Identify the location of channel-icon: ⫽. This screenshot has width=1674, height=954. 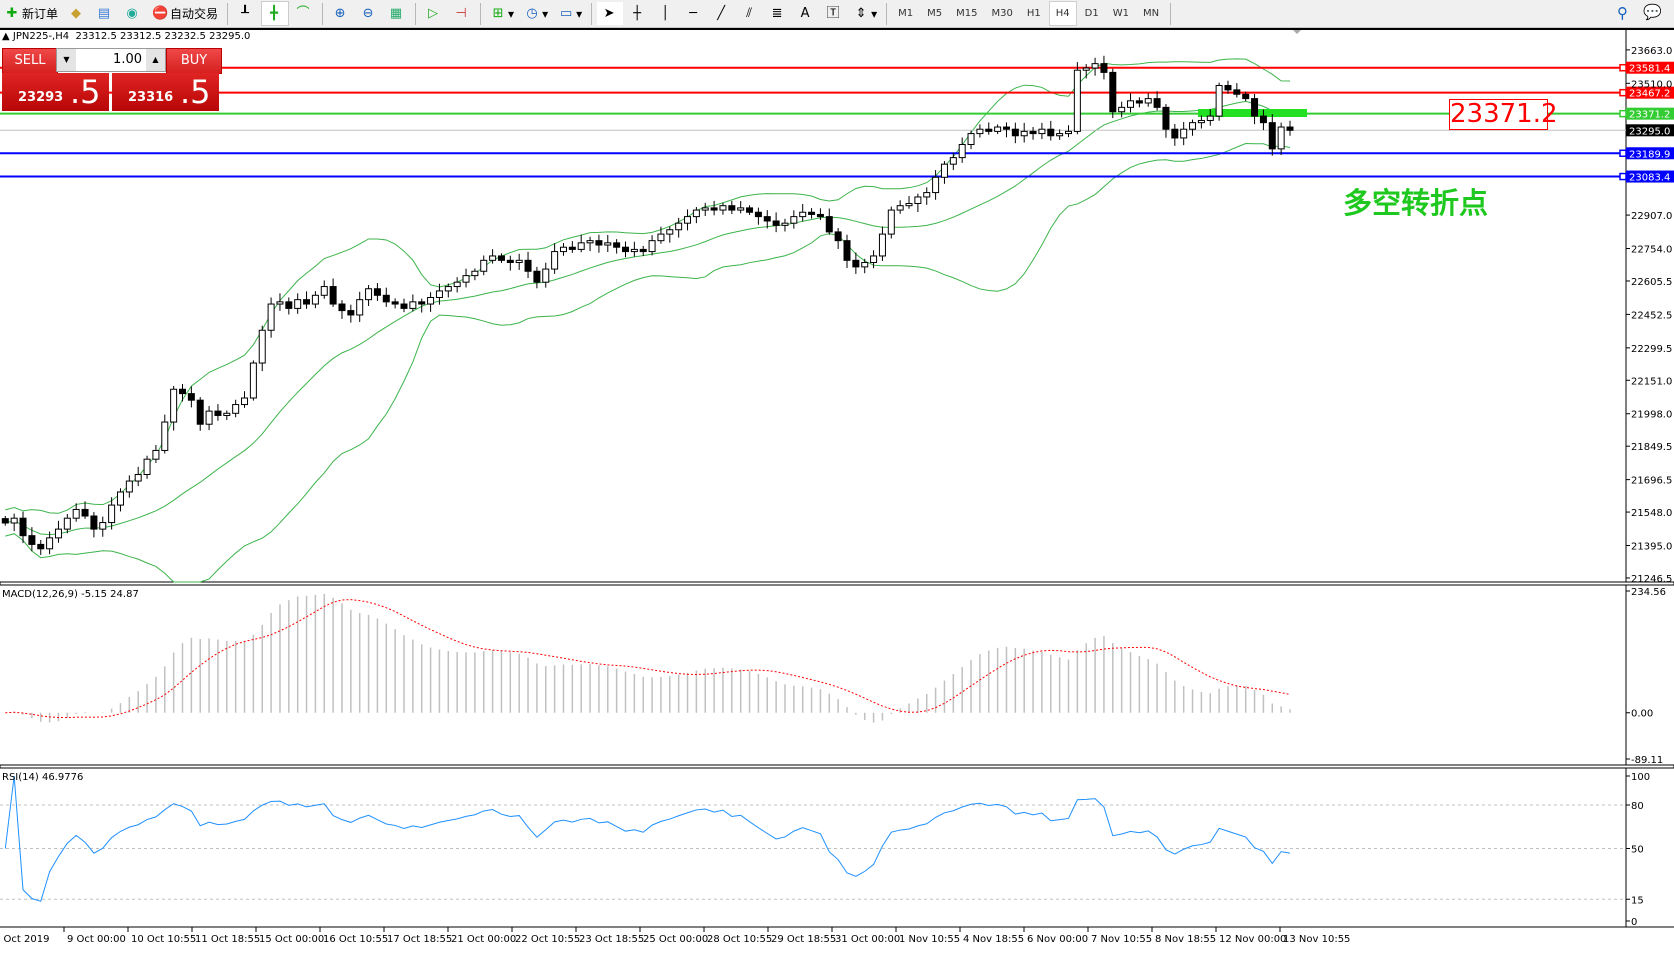
(749, 13).